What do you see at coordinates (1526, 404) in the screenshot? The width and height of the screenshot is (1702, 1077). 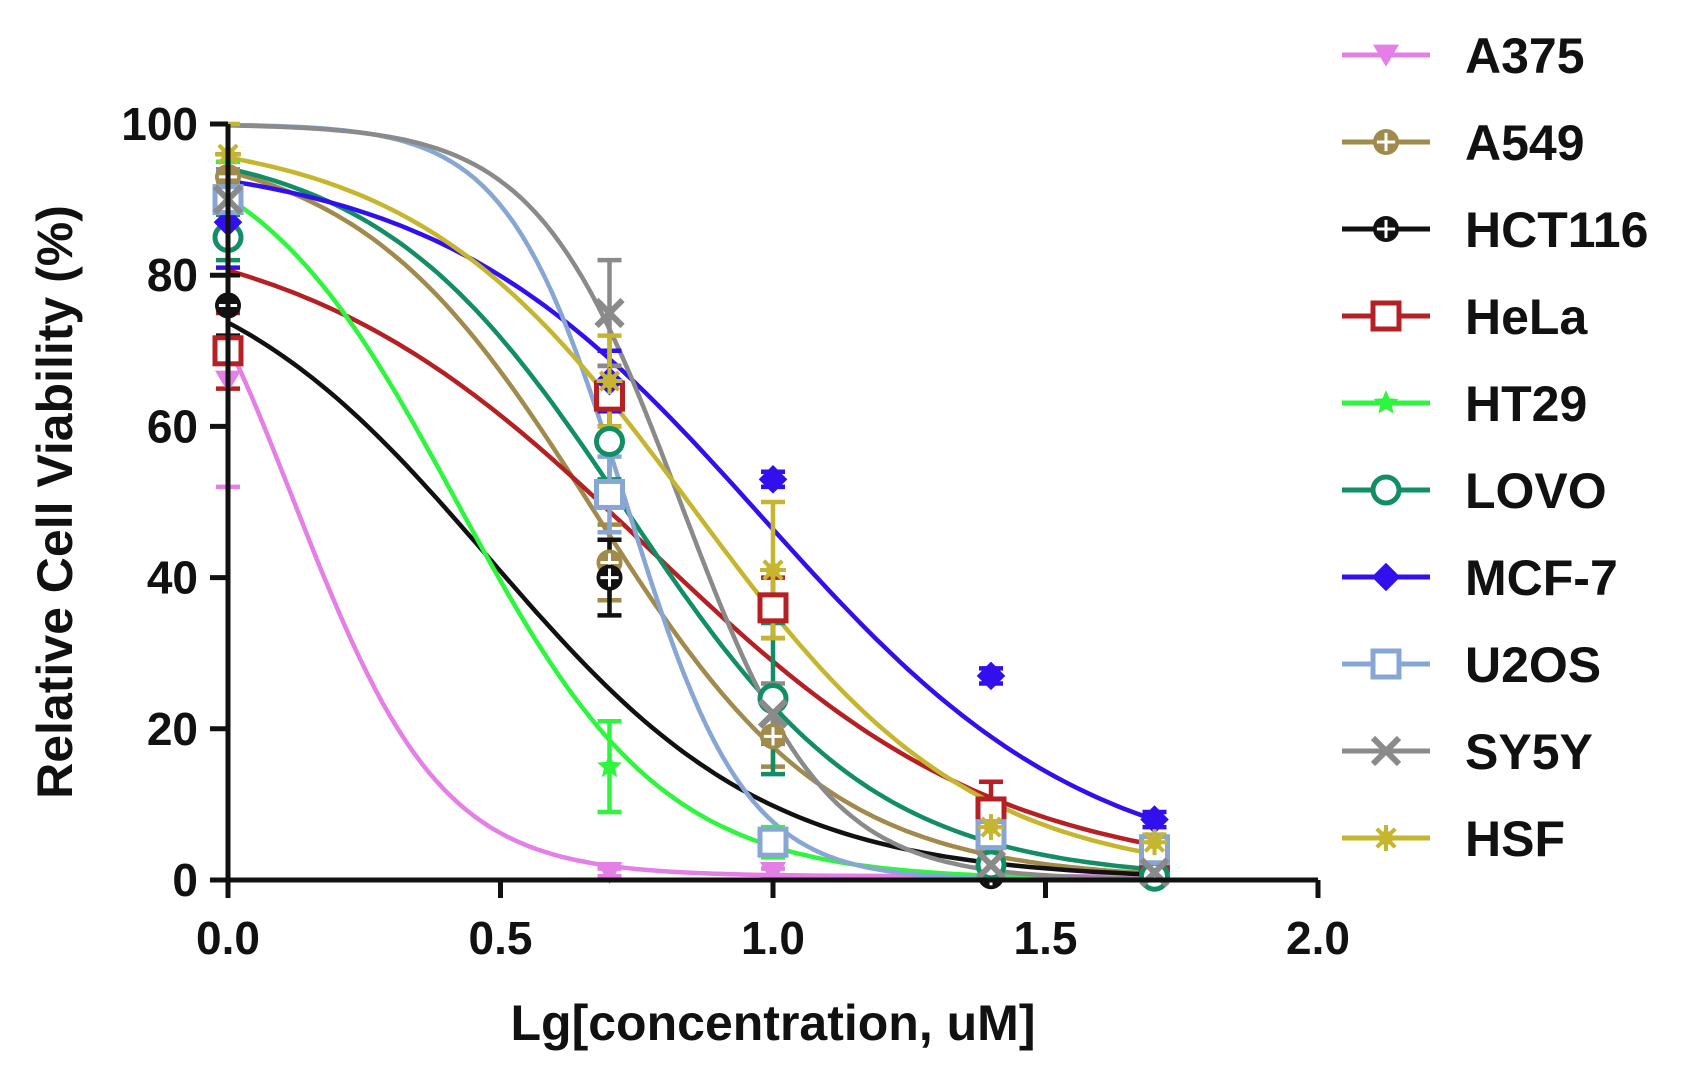 I see `legend-label: HT29` at bounding box center [1526, 404].